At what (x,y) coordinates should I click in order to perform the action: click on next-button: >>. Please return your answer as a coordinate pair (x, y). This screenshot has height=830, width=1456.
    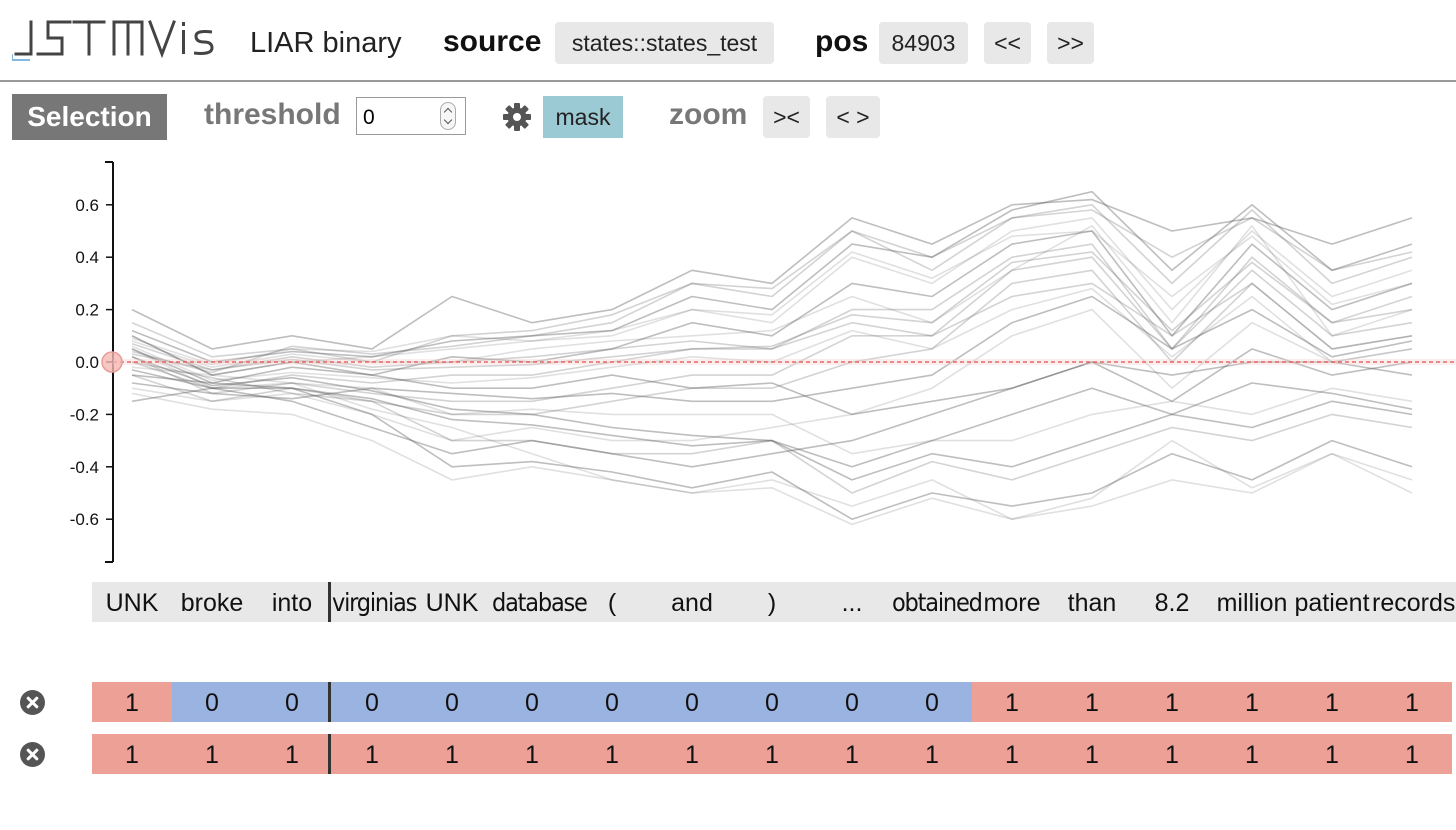
    Looking at the image, I should click on (1070, 43).